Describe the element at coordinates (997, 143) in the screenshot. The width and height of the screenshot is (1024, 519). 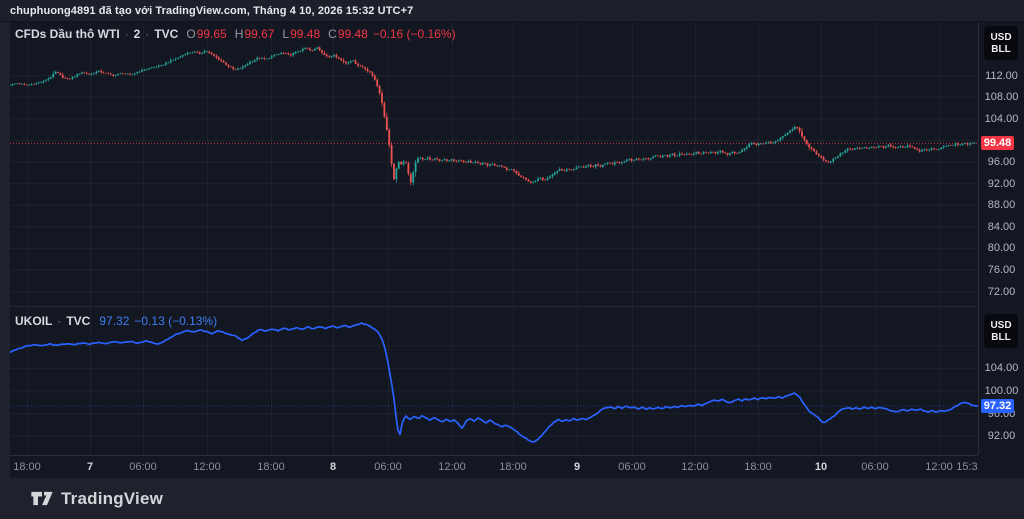
I see `wti-last-price-tag: 99.48` at that location.